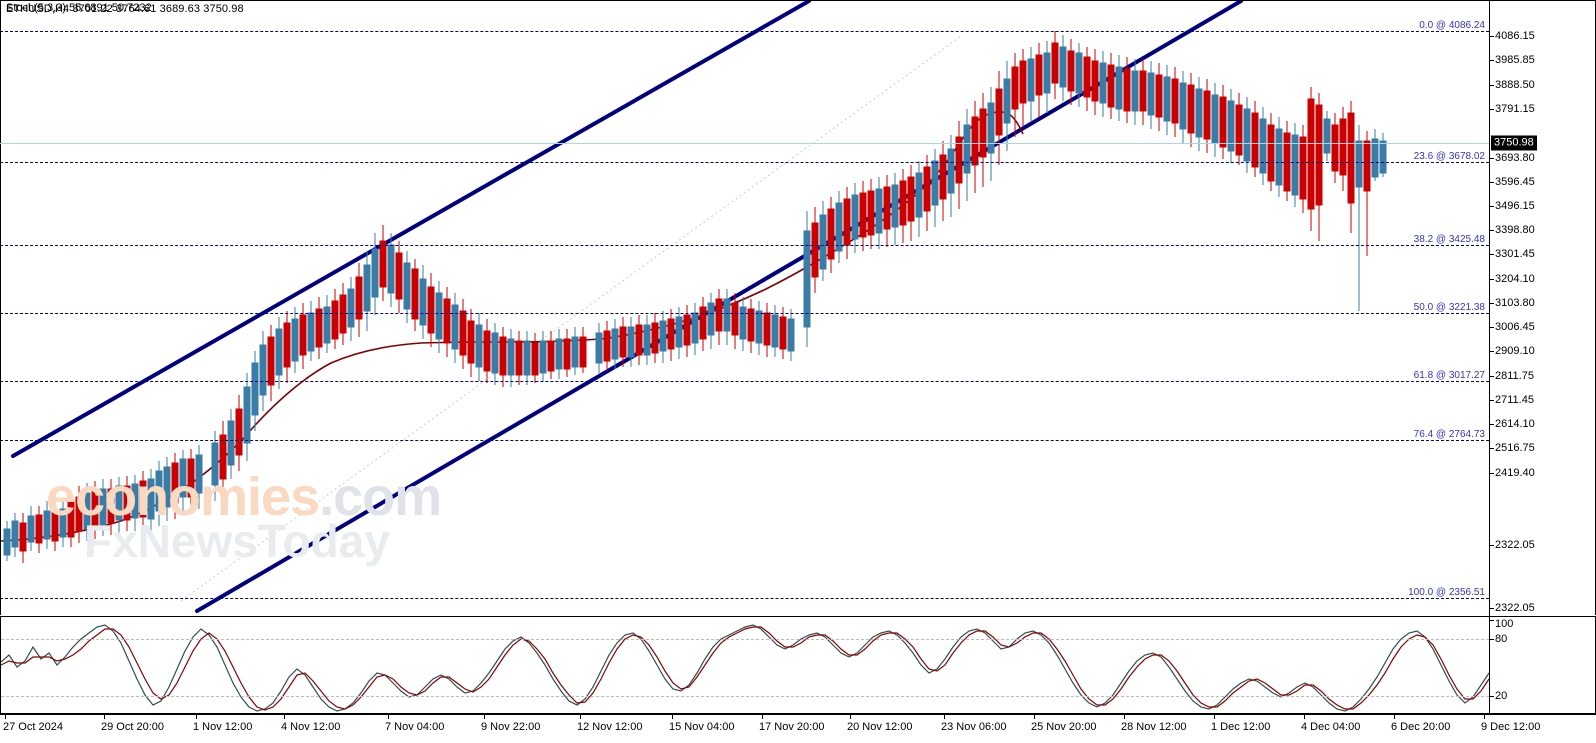  Describe the element at coordinates (511, 727) in the screenshot. I see `time-tick-5: 9 Nov 22:00` at that location.